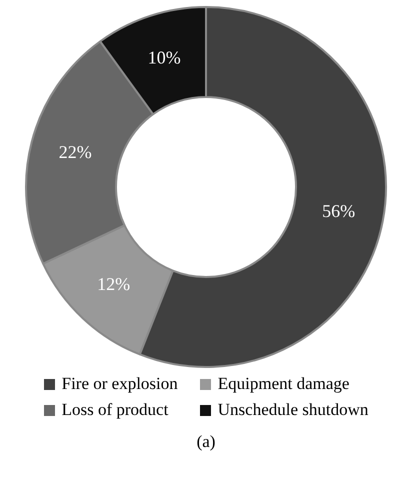 Image resolution: width=412 pixels, height=482 pixels. I want to click on data-label: 22%, so click(75, 152).